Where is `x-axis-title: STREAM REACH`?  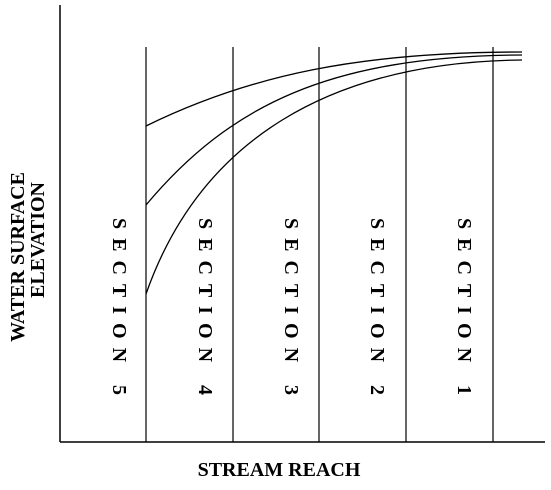 x-axis-title: STREAM REACH is located at coordinates (279, 470).